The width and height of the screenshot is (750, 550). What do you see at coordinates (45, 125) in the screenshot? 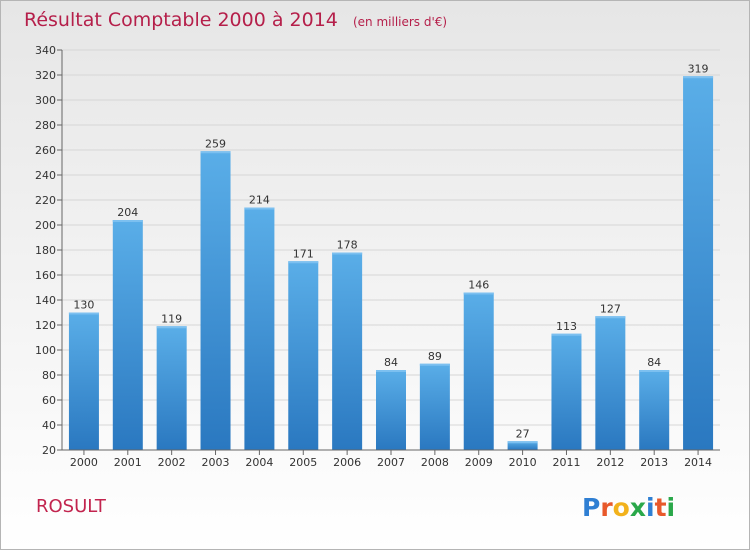
I see `y-tick-label: 280` at bounding box center [45, 125].